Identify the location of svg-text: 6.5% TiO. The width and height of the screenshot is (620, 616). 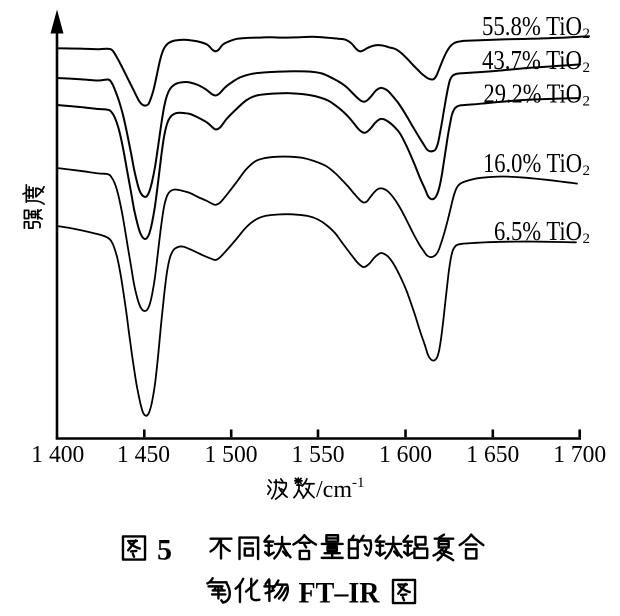
(538, 230).